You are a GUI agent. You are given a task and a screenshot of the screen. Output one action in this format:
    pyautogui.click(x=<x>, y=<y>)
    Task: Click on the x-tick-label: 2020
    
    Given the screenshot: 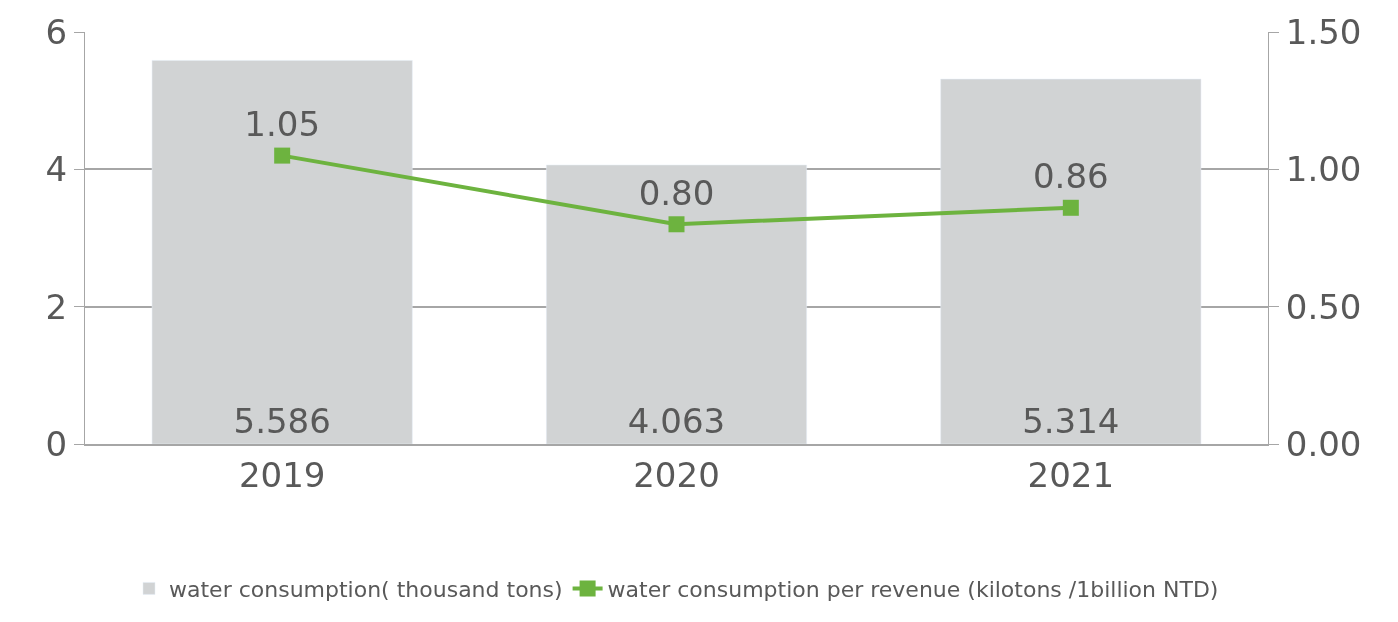 What is the action you would take?
    pyautogui.click(x=676, y=474)
    